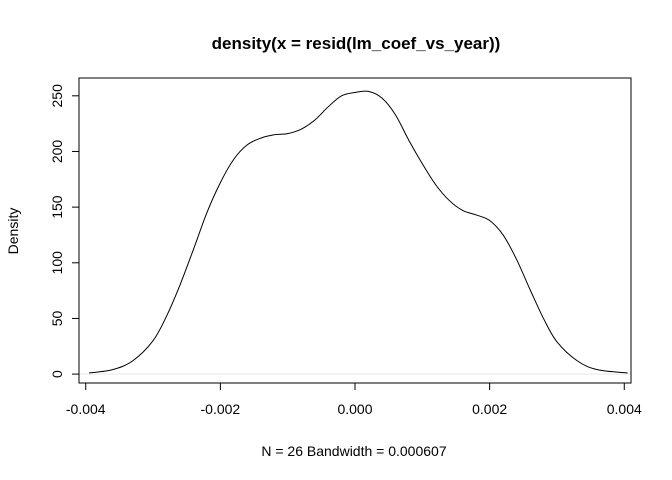  What do you see at coordinates (356, 43) in the screenshot?
I see `chart-title: density(x = resid(lm_coef_vs_year))` at bounding box center [356, 43].